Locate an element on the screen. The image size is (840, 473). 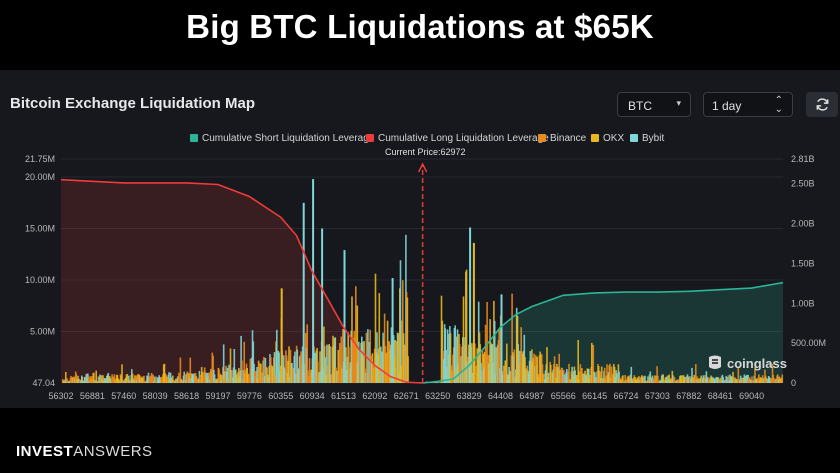
legend-item-okx: OKX is located at coordinates (607, 138).